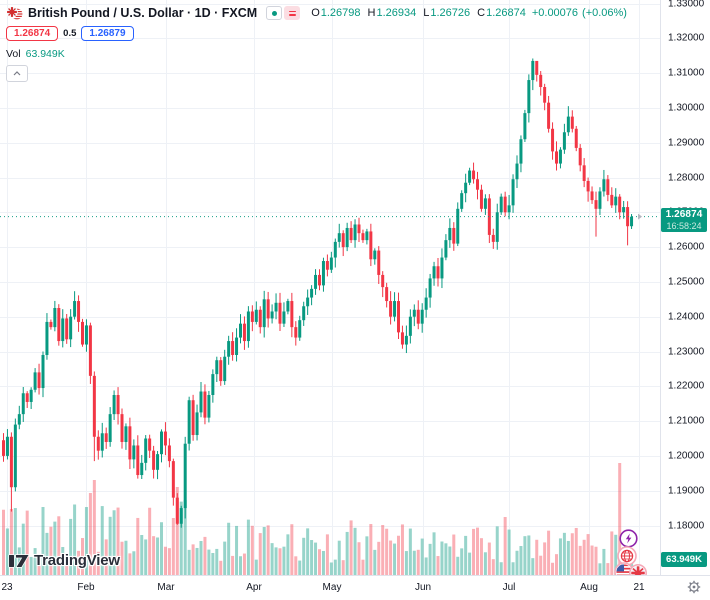  What do you see at coordinates (423, 587) in the screenshot?
I see `time-tick-label: Jun` at bounding box center [423, 587].